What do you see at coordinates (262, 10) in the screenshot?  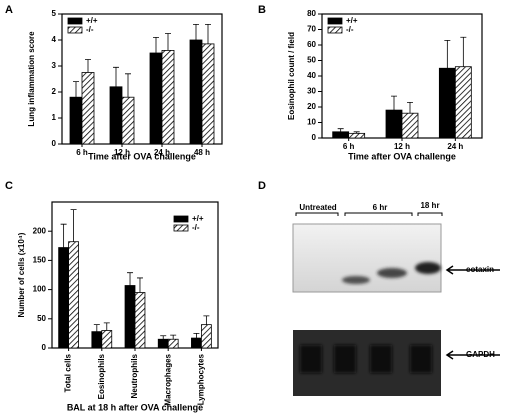 I see `panel-label: B` at bounding box center [262, 10].